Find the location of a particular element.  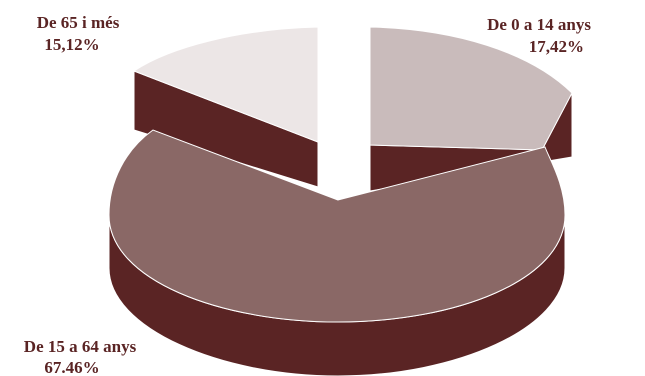

slice-top-65-mes is located at coordinates (225, 84).